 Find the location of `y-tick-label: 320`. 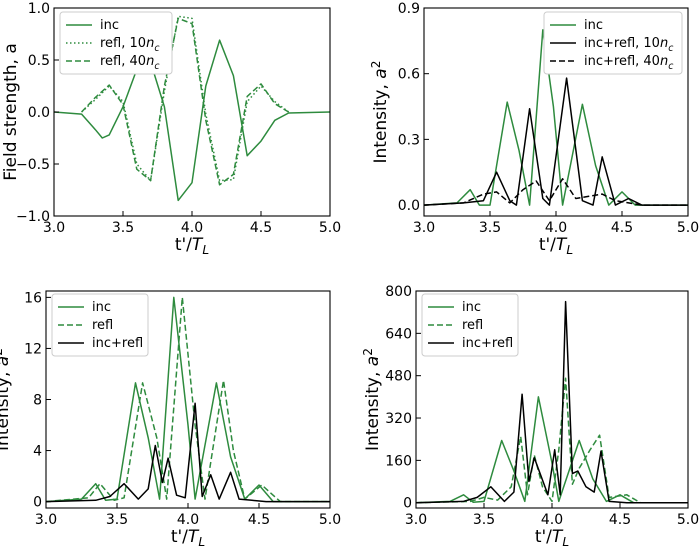

y-tick-label: 320 is located at coordinates (398, 419).